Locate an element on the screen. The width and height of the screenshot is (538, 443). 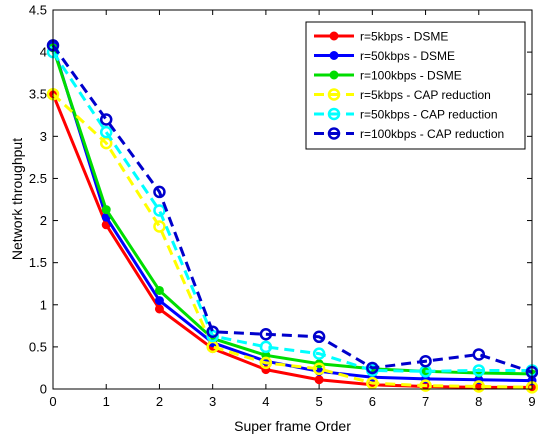
x-tick-label: 3 is located at coordinates (212, 401).